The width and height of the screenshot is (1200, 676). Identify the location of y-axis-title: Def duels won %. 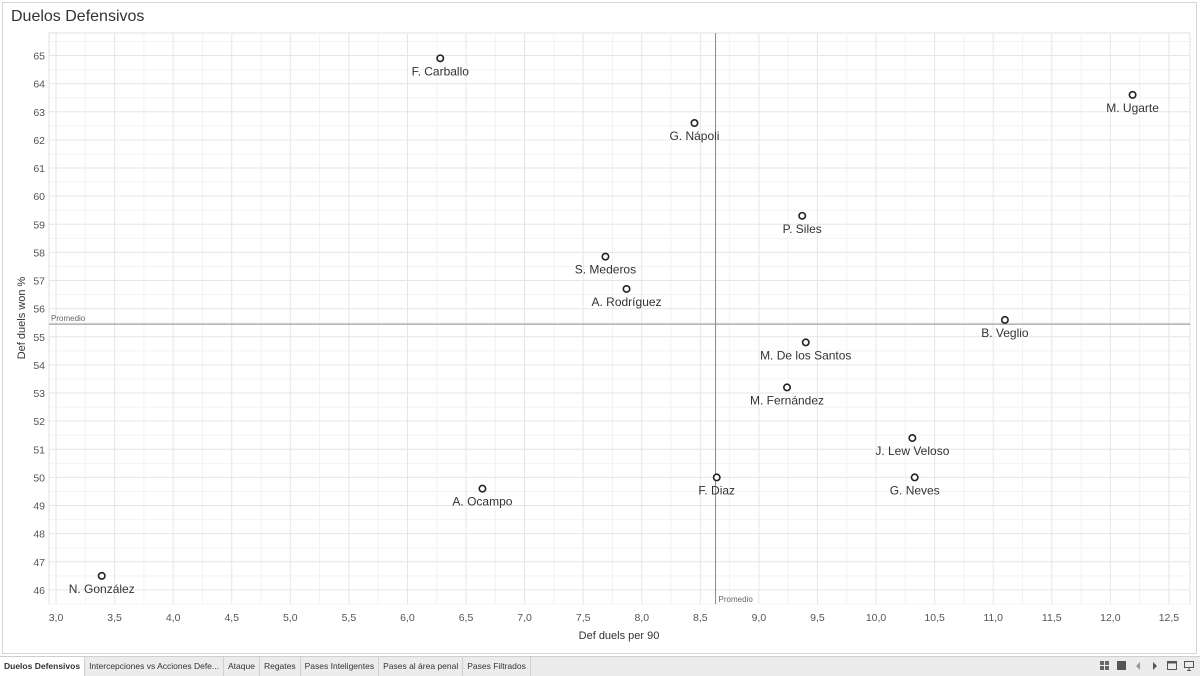
(22, 318).